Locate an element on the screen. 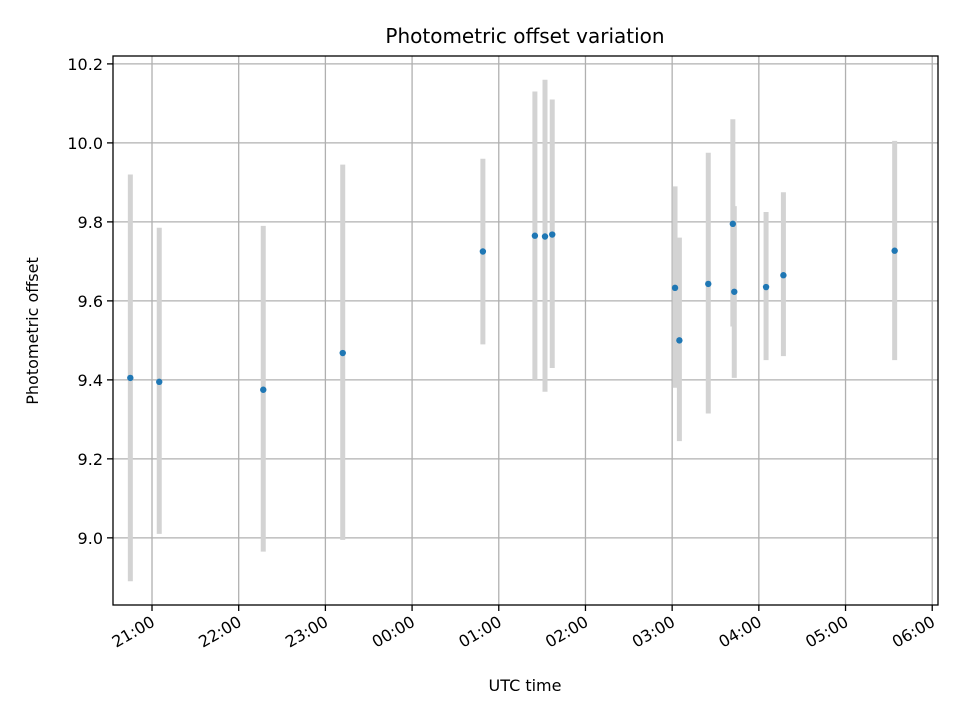  y-tick-label: 10.2 is located at coordinates (85, 64).